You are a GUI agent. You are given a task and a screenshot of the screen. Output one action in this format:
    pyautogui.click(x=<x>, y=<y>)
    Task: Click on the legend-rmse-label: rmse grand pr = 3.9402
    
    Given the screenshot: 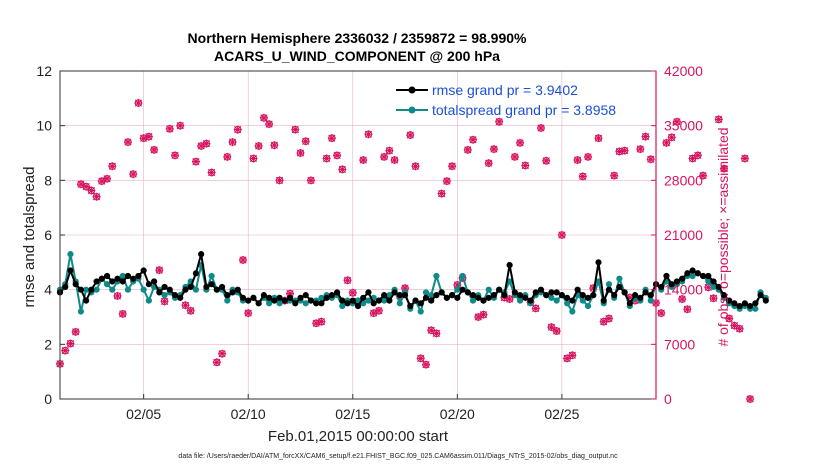 What is the action you would take?
    pyautogui.click(x=505, y=90)
    